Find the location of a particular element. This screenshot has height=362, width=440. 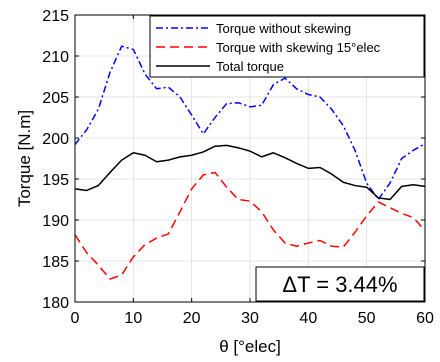

x-tick-label: 50 is located at coordinates (367, 318).